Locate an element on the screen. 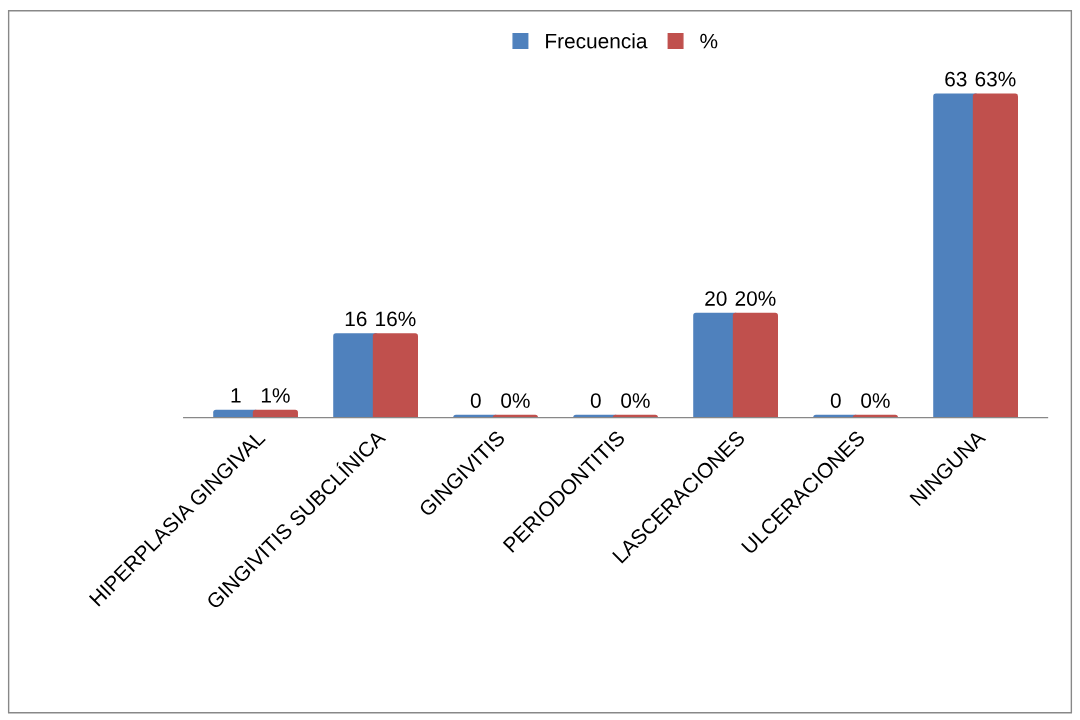 Image resolution: width=1080 pixels, height=720 pixels. data-label: 1 is located at coordinates (236, 395).